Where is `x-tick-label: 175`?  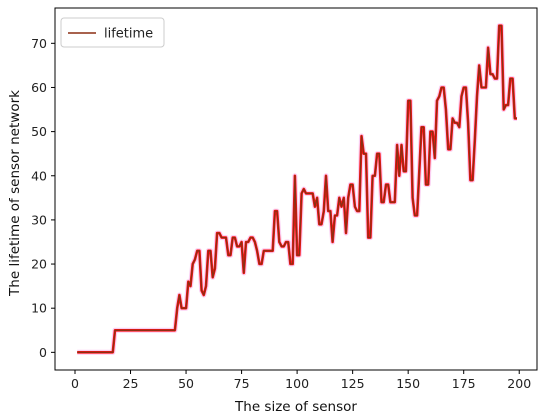 x-tick-label: 175 is located at coordinates (464, 383).